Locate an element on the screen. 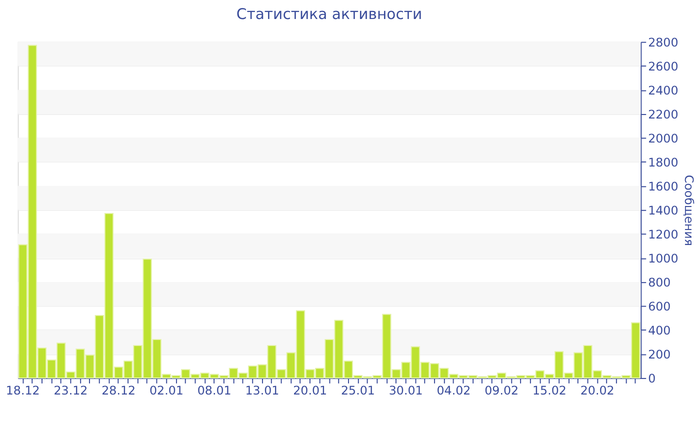 This screenshot has height=430, width=700. y-tick-label: 1800 is located at coordinates (663, 162).